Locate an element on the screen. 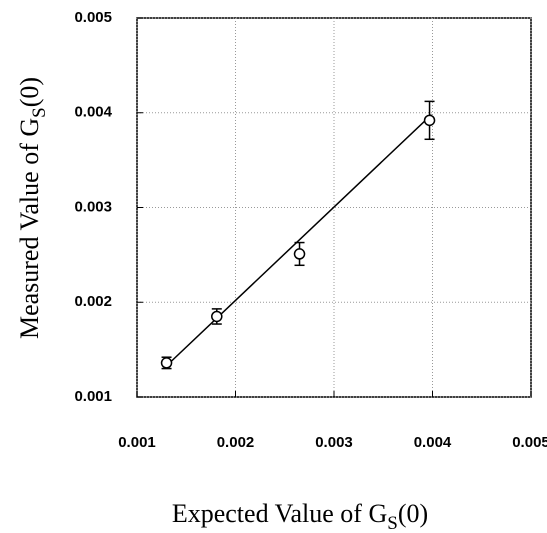 The width and height of the screenshot is (547, 533). x-axis-label: Expected Value of GS(0) is located at coordinates (300, 516).